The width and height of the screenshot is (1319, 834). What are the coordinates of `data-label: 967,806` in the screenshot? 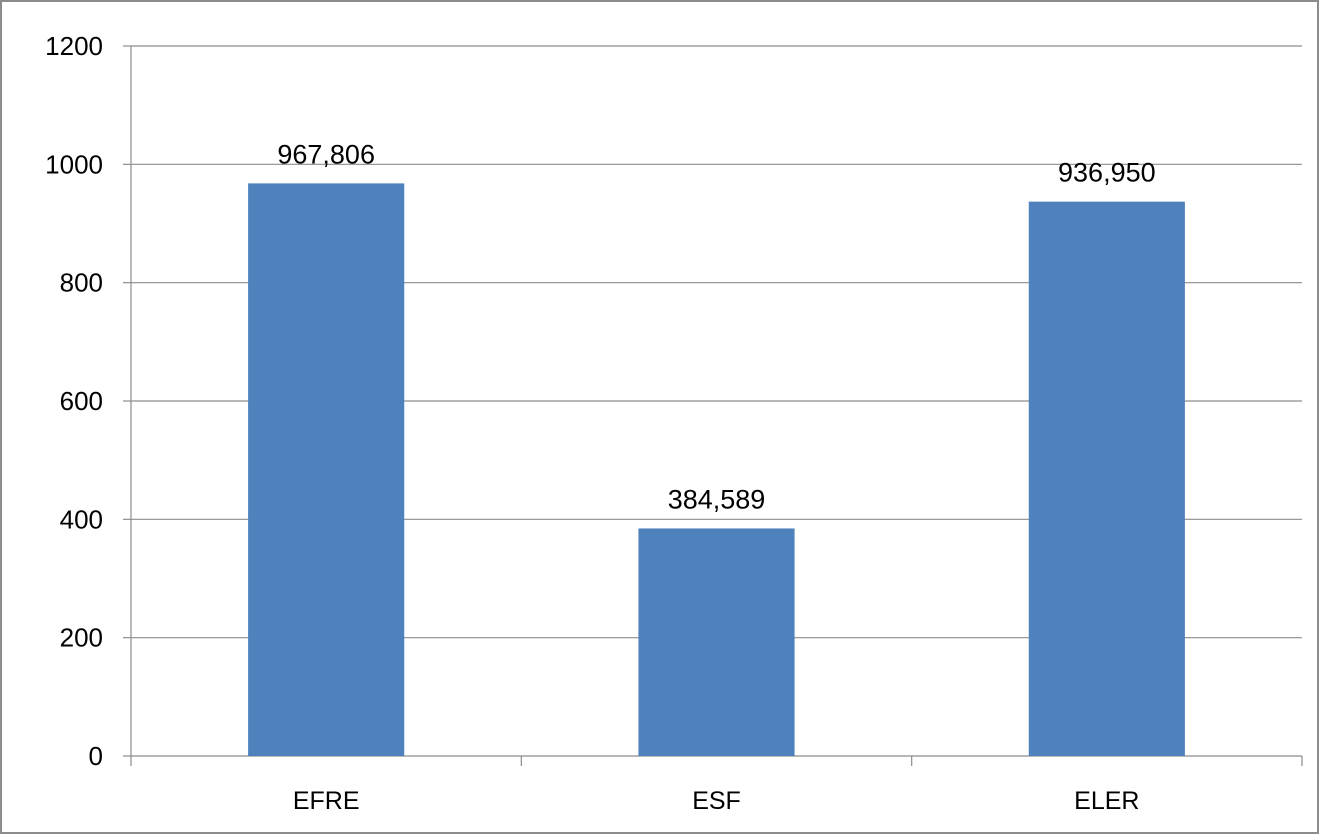 It's located at (326, 154).